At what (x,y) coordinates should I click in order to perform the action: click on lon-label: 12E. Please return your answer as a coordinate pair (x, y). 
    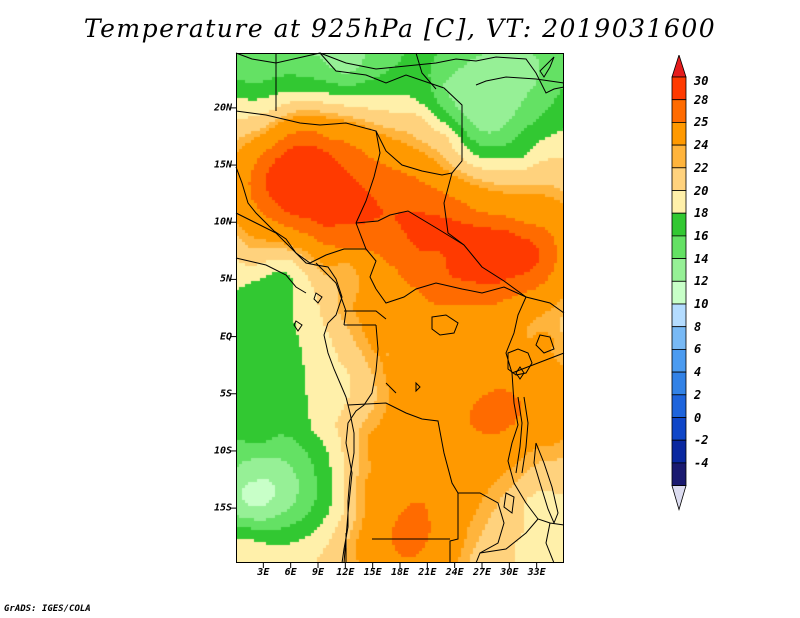
    Looking at the image, I should click on (345, 572).